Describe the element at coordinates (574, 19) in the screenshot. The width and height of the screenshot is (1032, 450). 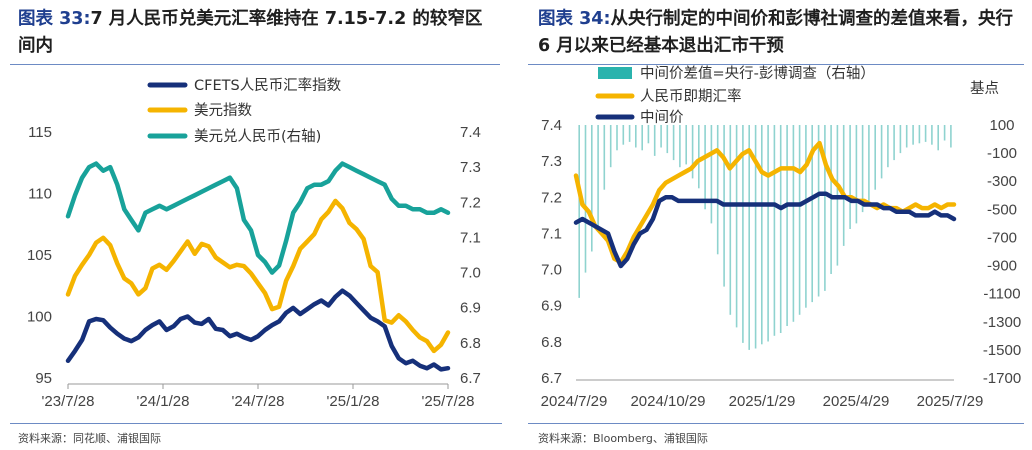
I see `figure-34-label: 图表 34:` at that location.